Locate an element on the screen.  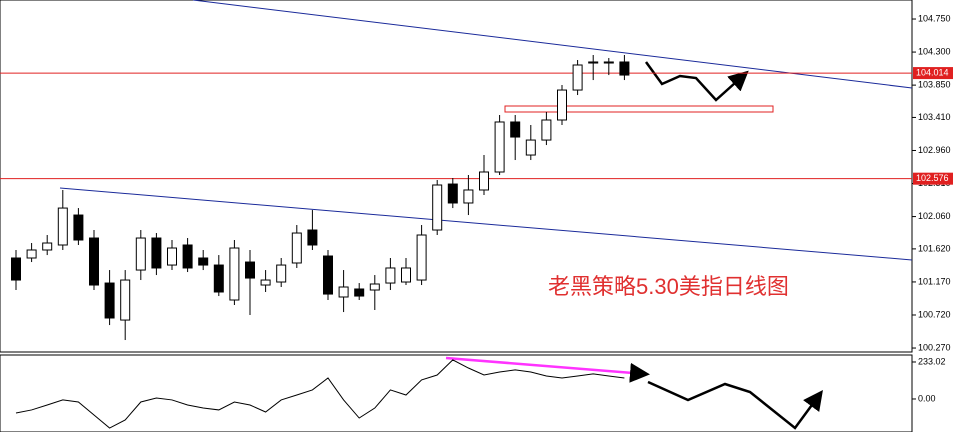
divergence-line is located at coordinates (547, 369).